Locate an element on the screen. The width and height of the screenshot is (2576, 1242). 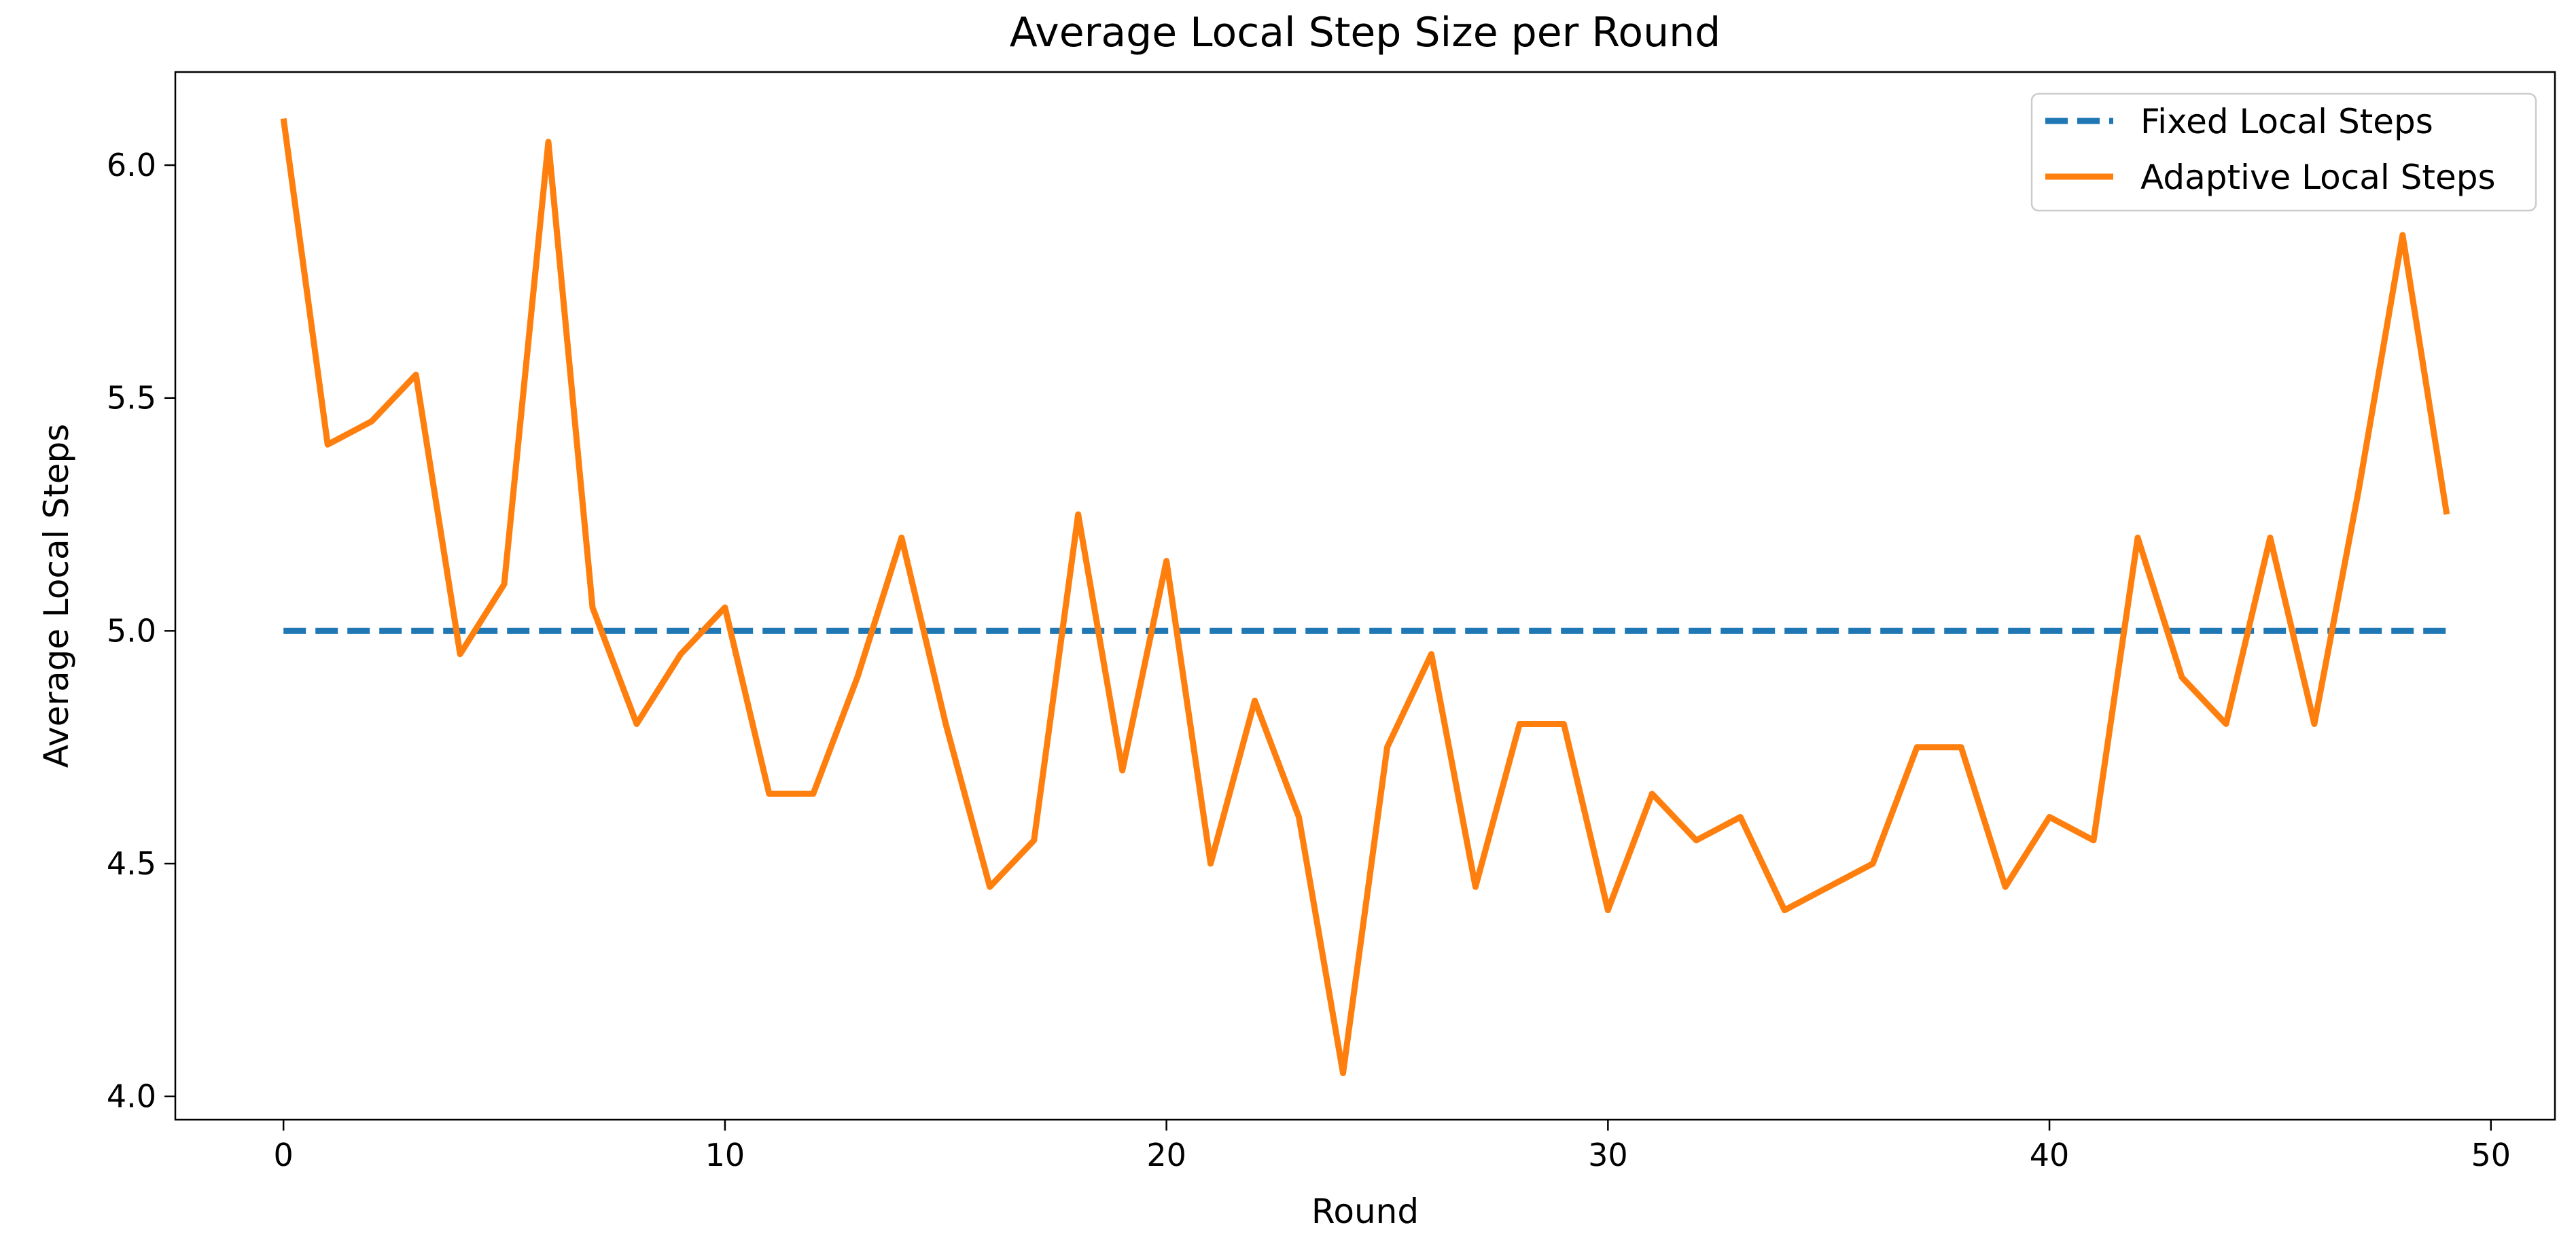
x-tick-label: 0 is located at coordinates (284, 1155).